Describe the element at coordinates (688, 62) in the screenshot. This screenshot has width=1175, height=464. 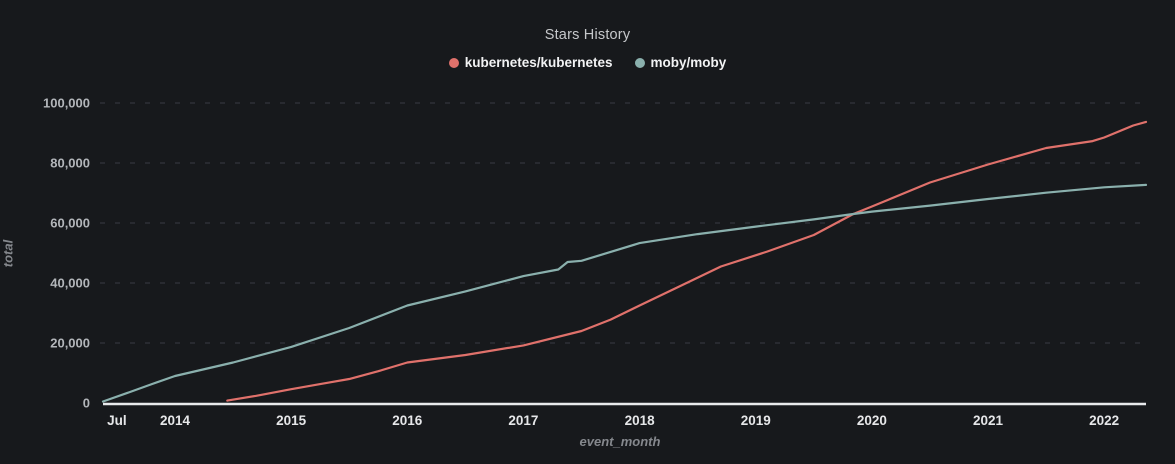
I see `legend-label-moby: moby/moby` at that location.